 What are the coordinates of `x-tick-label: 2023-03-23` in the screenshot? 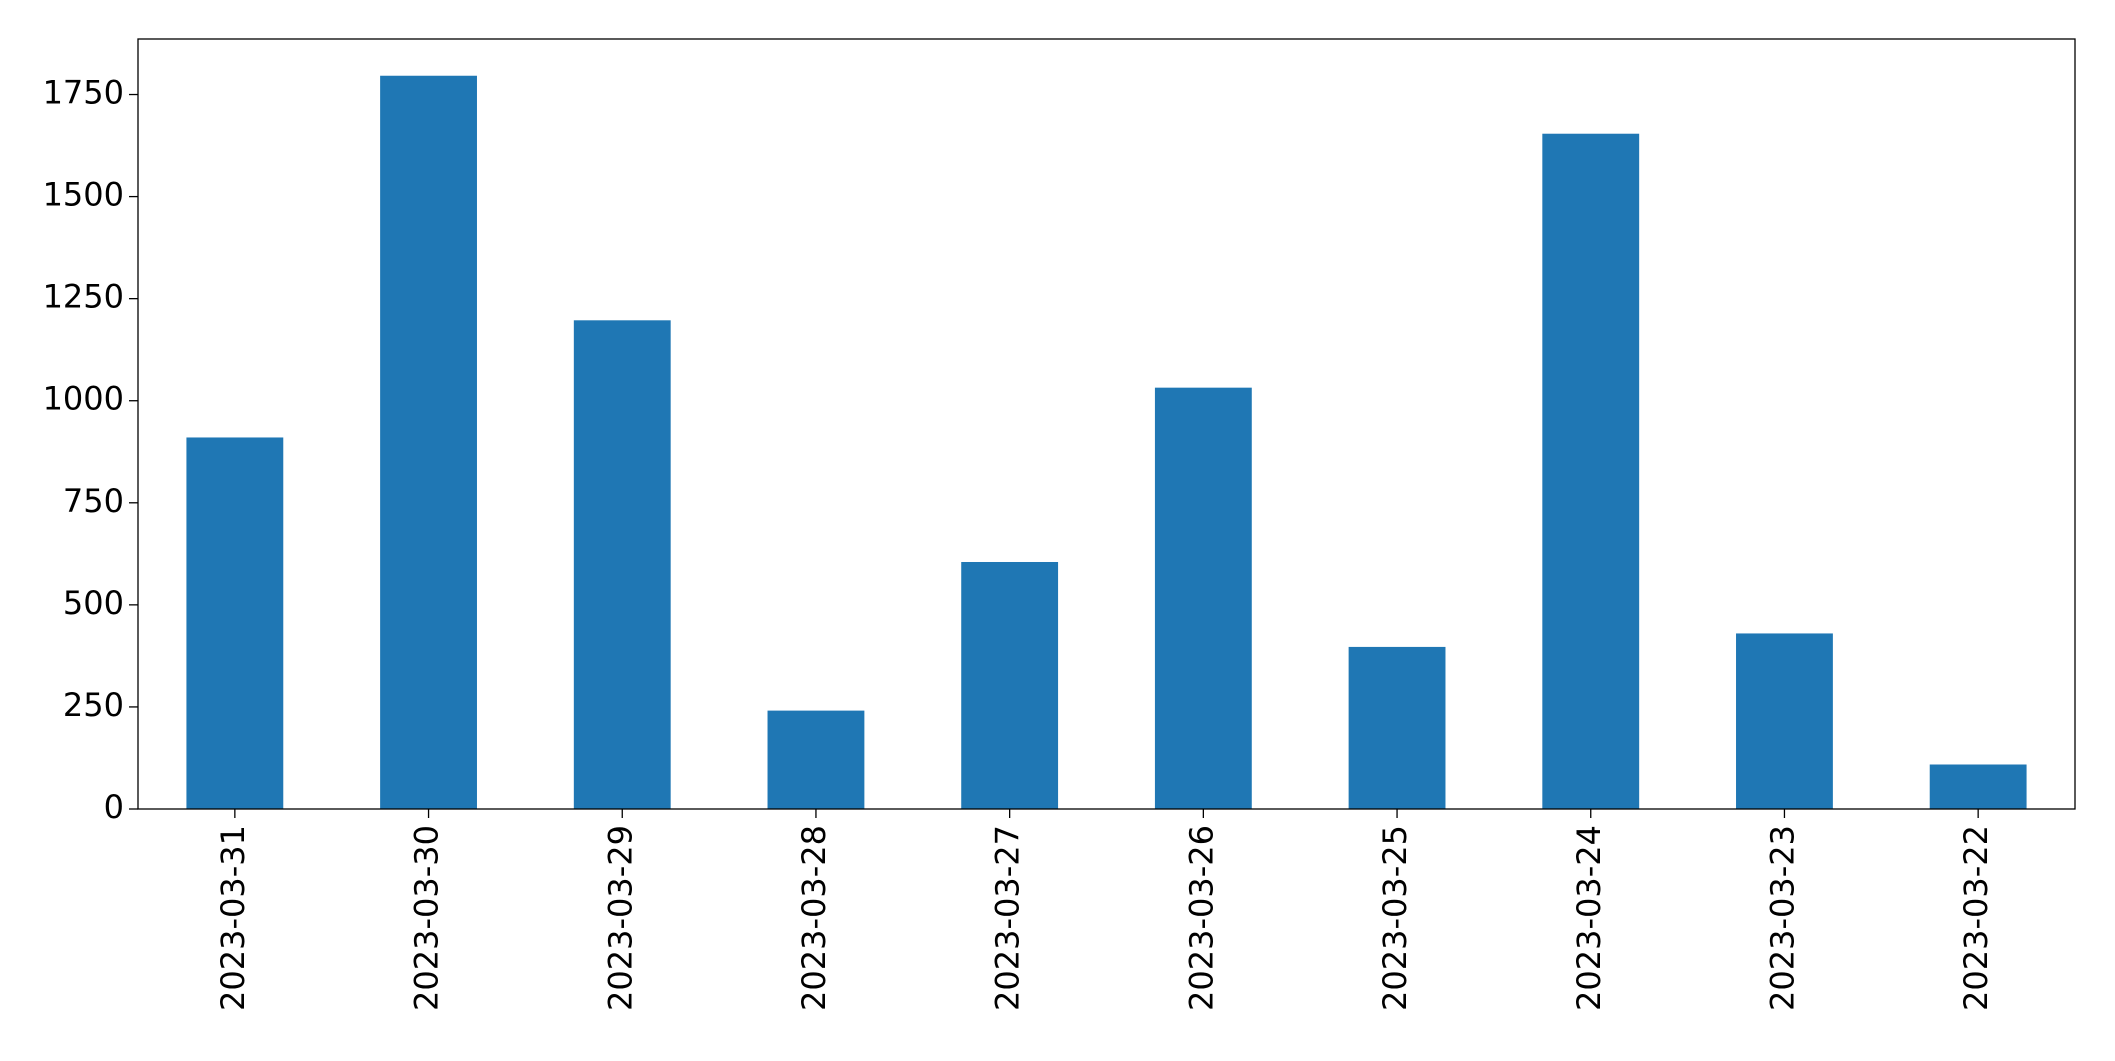 It's located at (1782, 918).